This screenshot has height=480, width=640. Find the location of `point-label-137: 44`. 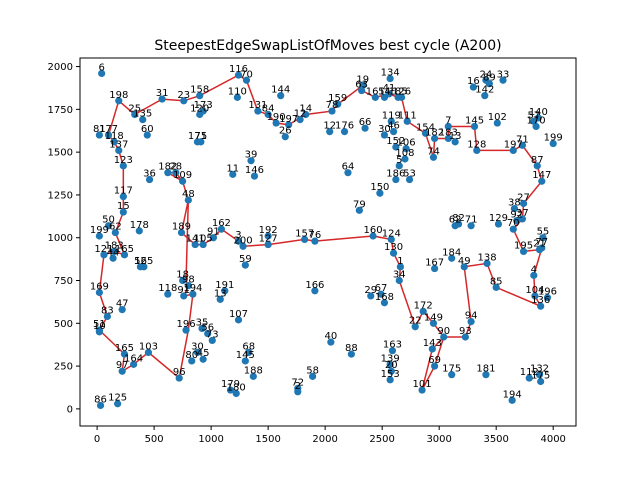

point-label-137: 44 is located at coordinates (113, 252).